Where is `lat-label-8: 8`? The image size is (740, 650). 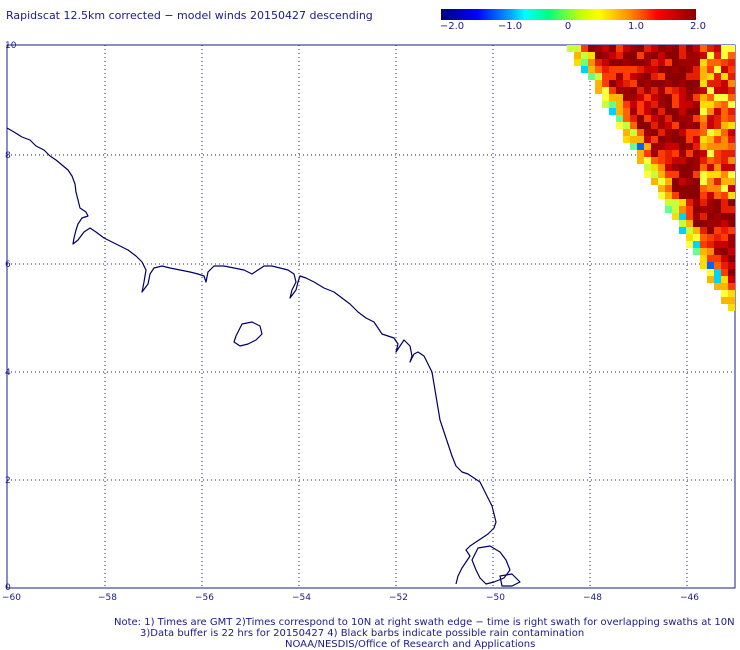 lat-label-8: 8 is located at coordinates (8, 156).